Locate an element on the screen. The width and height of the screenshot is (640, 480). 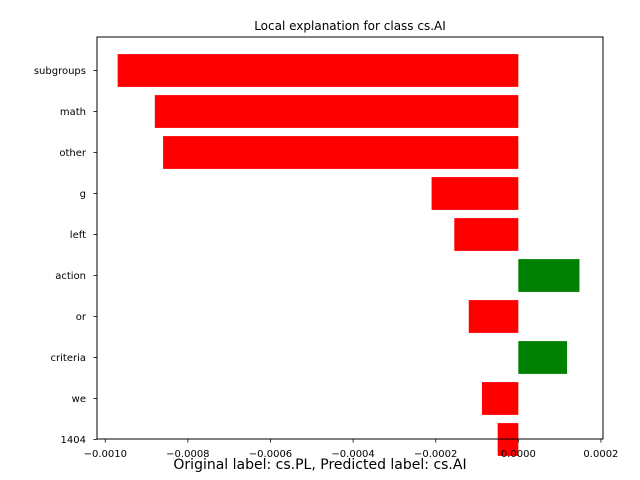
x-tick-label: −0.0004 is located at coordinates (352, 454).